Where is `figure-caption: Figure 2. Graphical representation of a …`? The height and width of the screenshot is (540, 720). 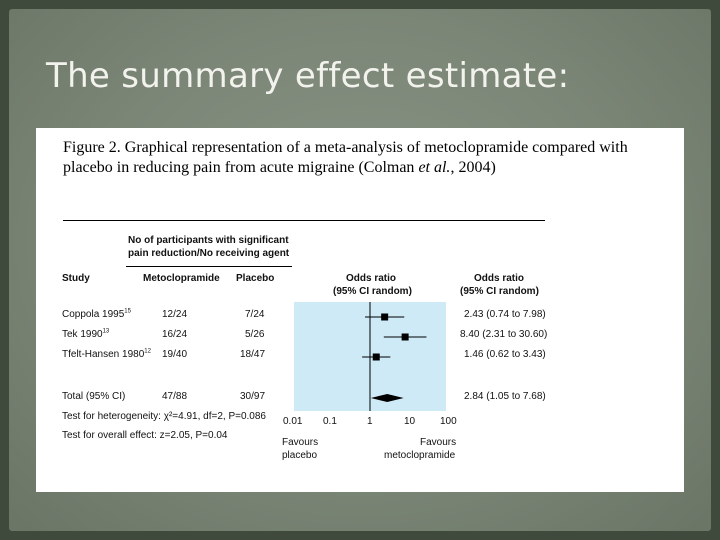
figure-caption: Figure 2. Graphical representation of a … is located at coordinates (363, 158).